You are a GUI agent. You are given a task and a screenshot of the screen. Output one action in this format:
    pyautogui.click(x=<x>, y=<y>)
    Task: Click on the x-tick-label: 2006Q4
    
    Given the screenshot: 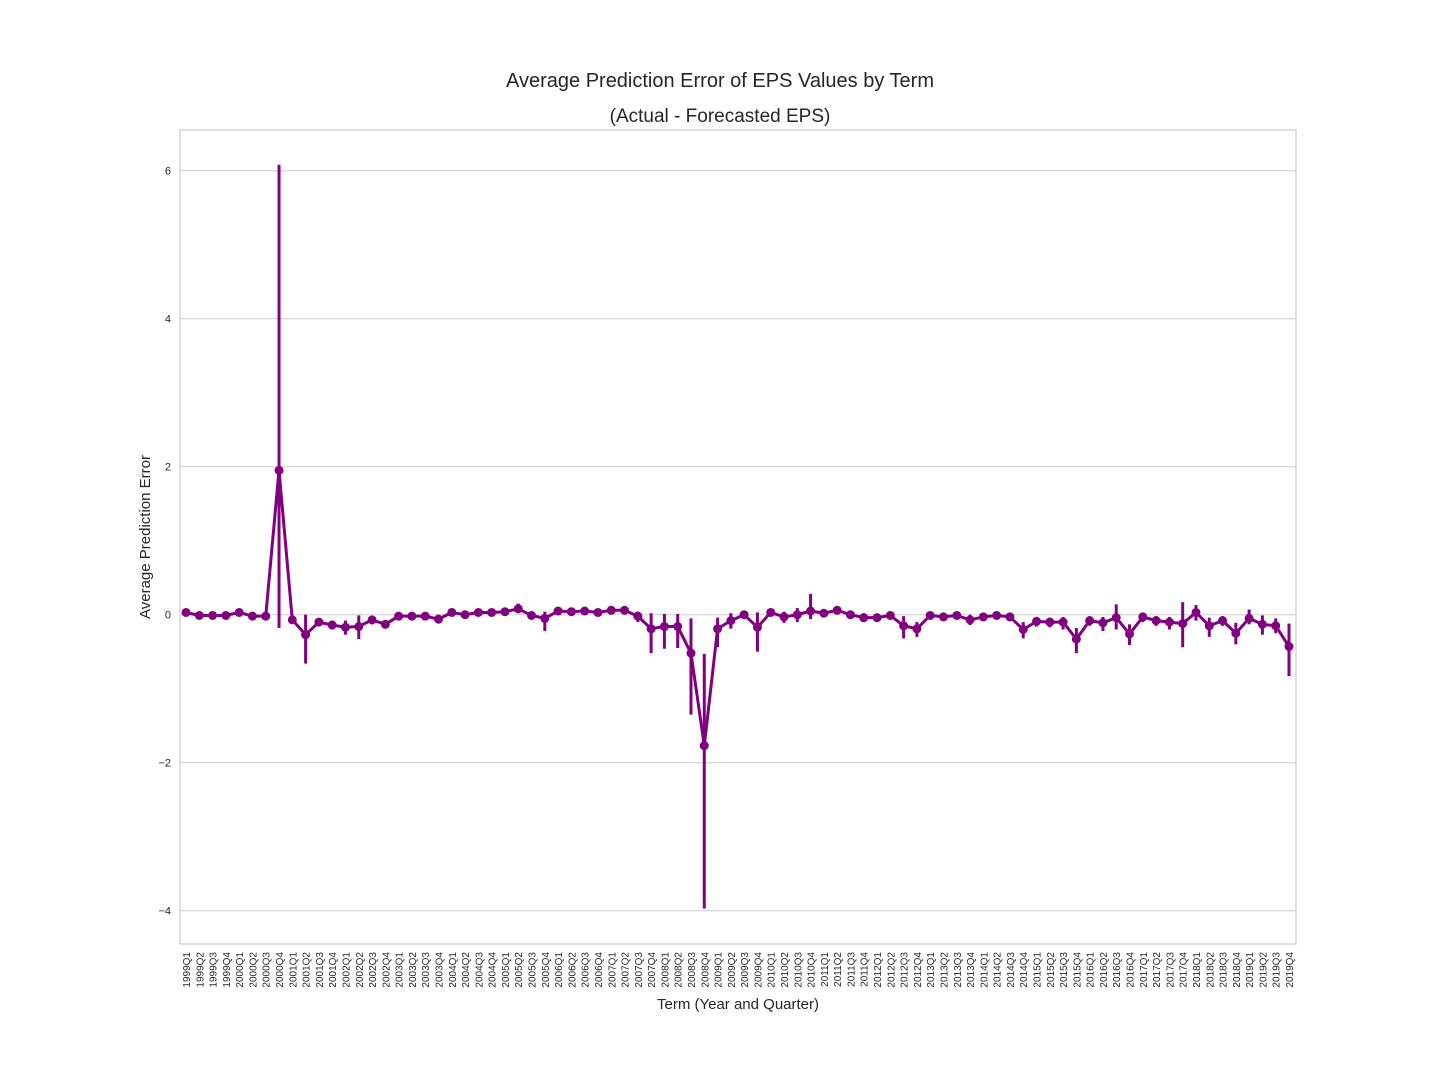 What is the action you would take?
    pyautogui.click(x=599, y=970)
    